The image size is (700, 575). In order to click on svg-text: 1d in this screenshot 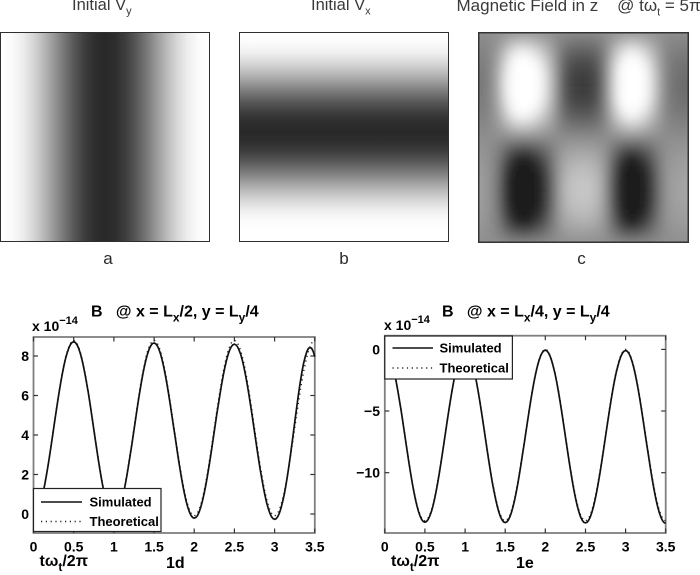, I will do `click(175, 563)`.